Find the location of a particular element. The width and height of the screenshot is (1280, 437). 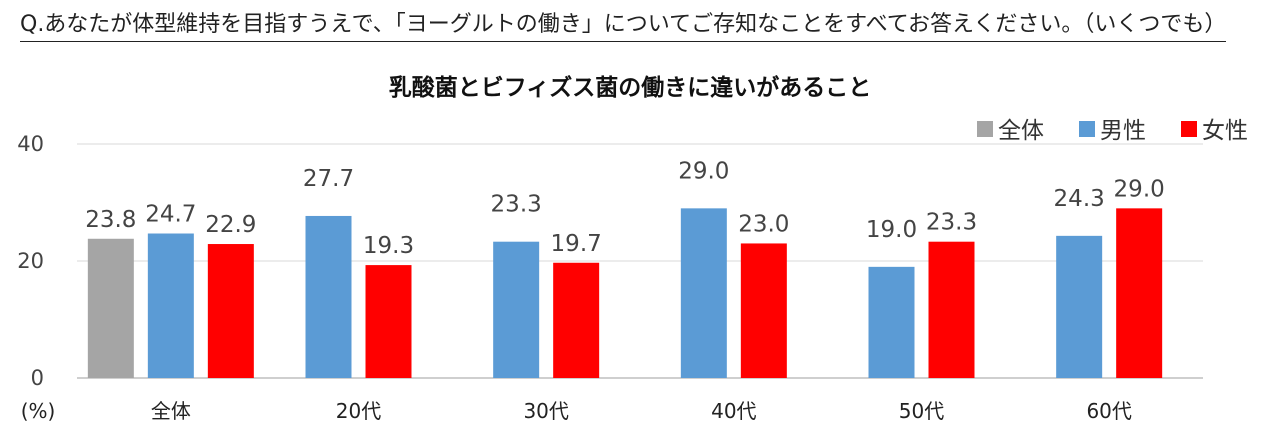

x-tick-label: 20代 is located at coordinates (358, 411).